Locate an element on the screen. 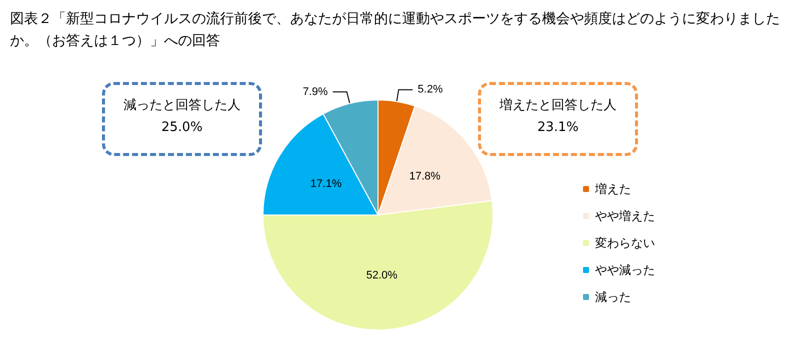 This screenshot has width=810, height=345. chart-title: 図表２「新型コロナウイルスの流行前後で、あなたが日常的に運動やスポーツをする機会や頻度はどのように変わりましたか。（お答えは１つ）」への回答 is located at coordinates (395, 30).